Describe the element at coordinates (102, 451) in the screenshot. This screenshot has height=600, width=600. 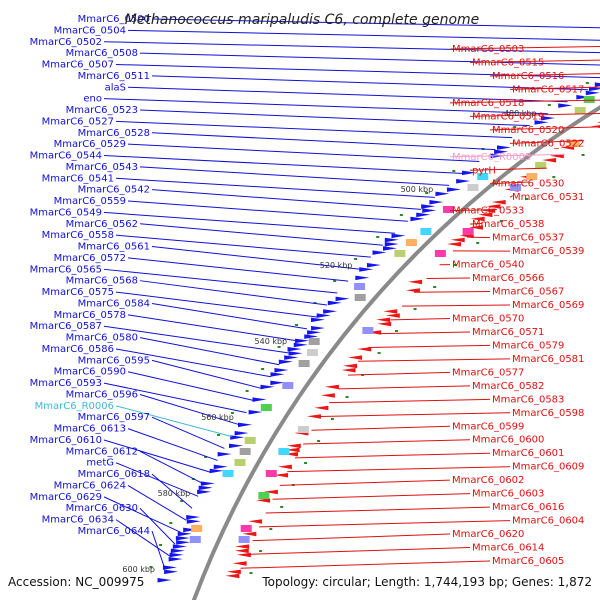
I see `gene-label: MmarC6_0612` at that location.